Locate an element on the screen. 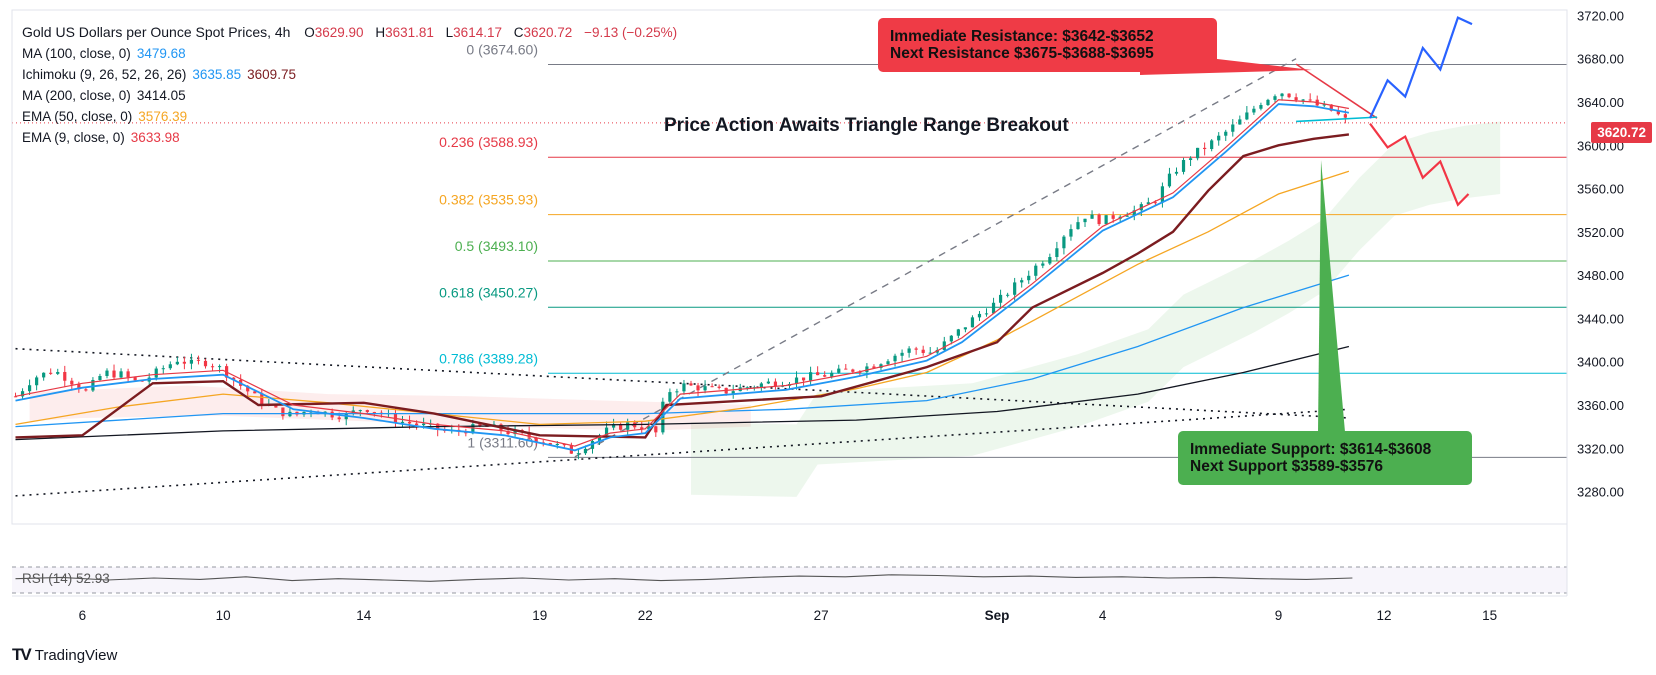 This screenshot has height=675, width=1656. indicator-ema50: EMA (50, close, 0) 3576.39 is located at coordinates (105, 116).